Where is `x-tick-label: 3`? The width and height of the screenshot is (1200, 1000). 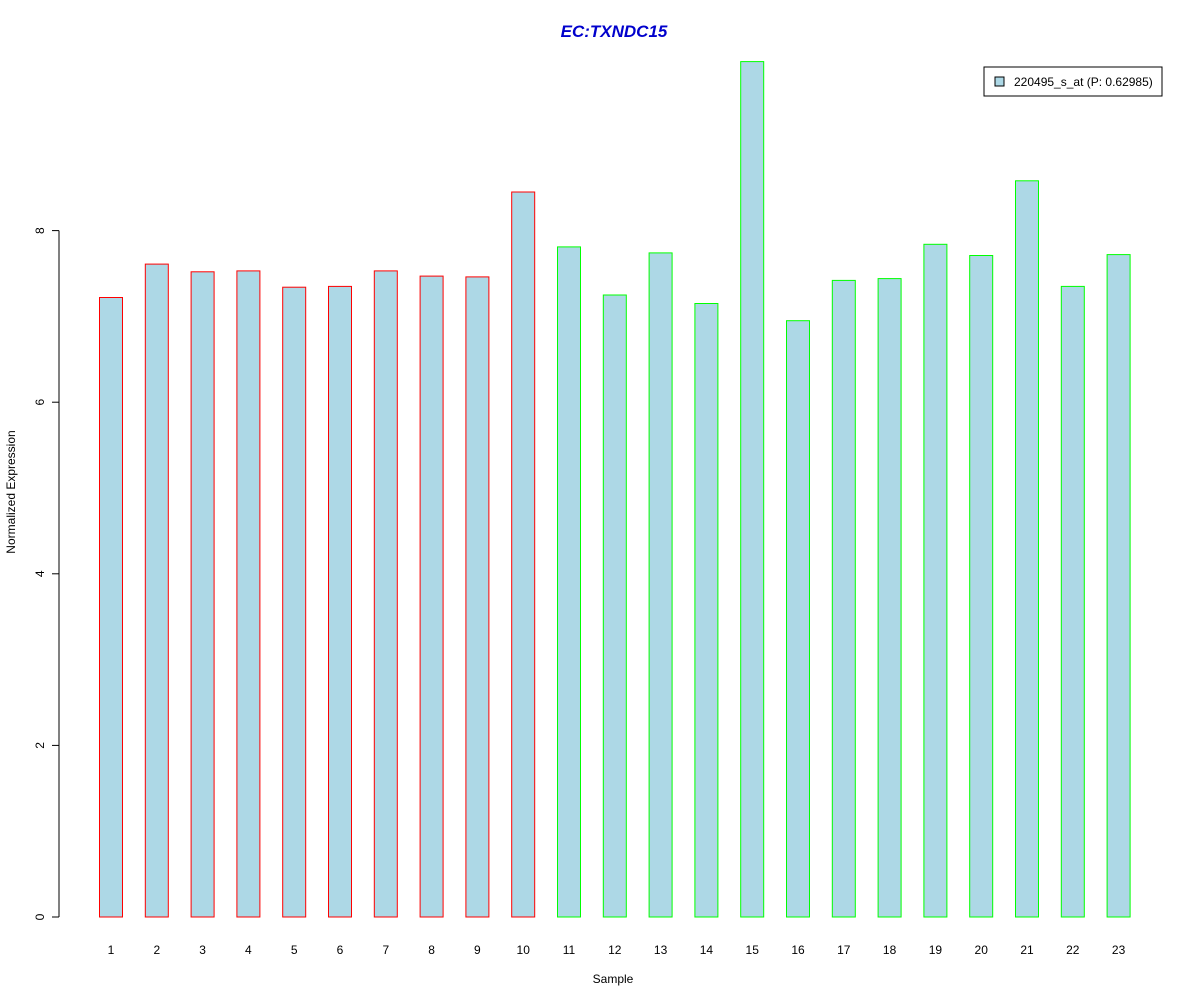
x-tick-label: 3 is located at coordinates (202, 950).